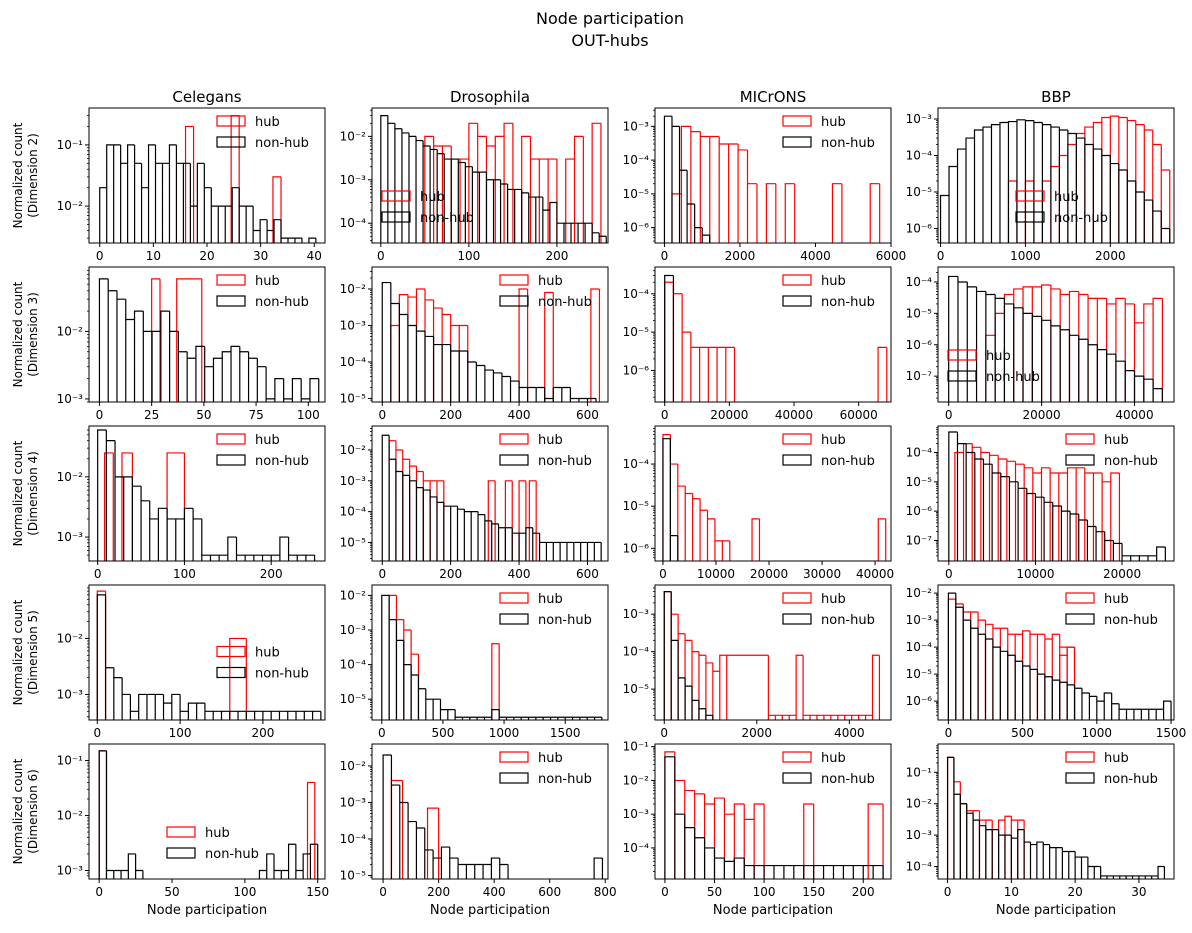  Describe the element at coordinates (203, 415) in the screenshot. I see `x-tick-label: 50` at that location.